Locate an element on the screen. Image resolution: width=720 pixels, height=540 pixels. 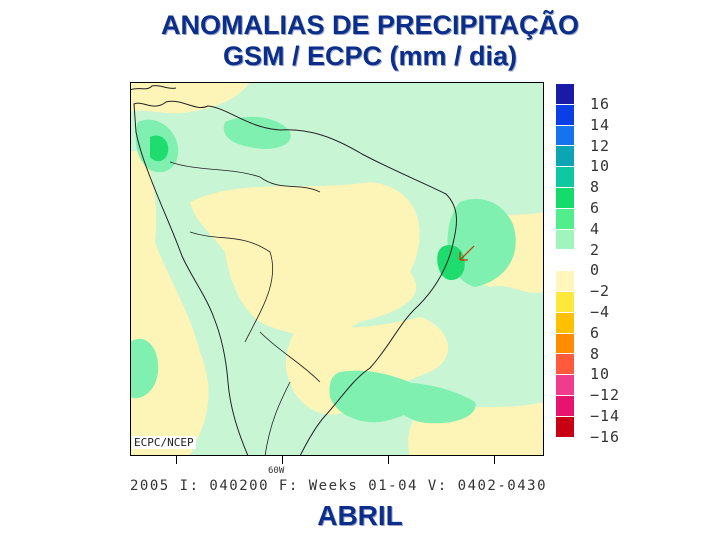
dry-region-south is located at coordinates (367, 366).